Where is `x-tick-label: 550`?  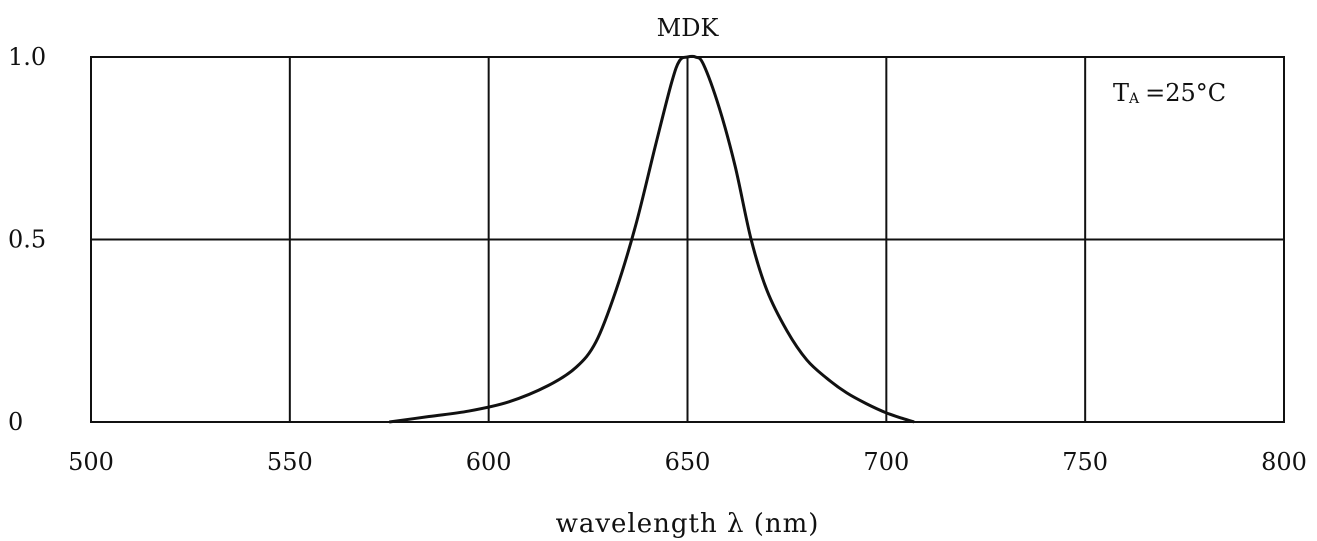
x-tick-label: 550 is located at coordinates (290, 462).